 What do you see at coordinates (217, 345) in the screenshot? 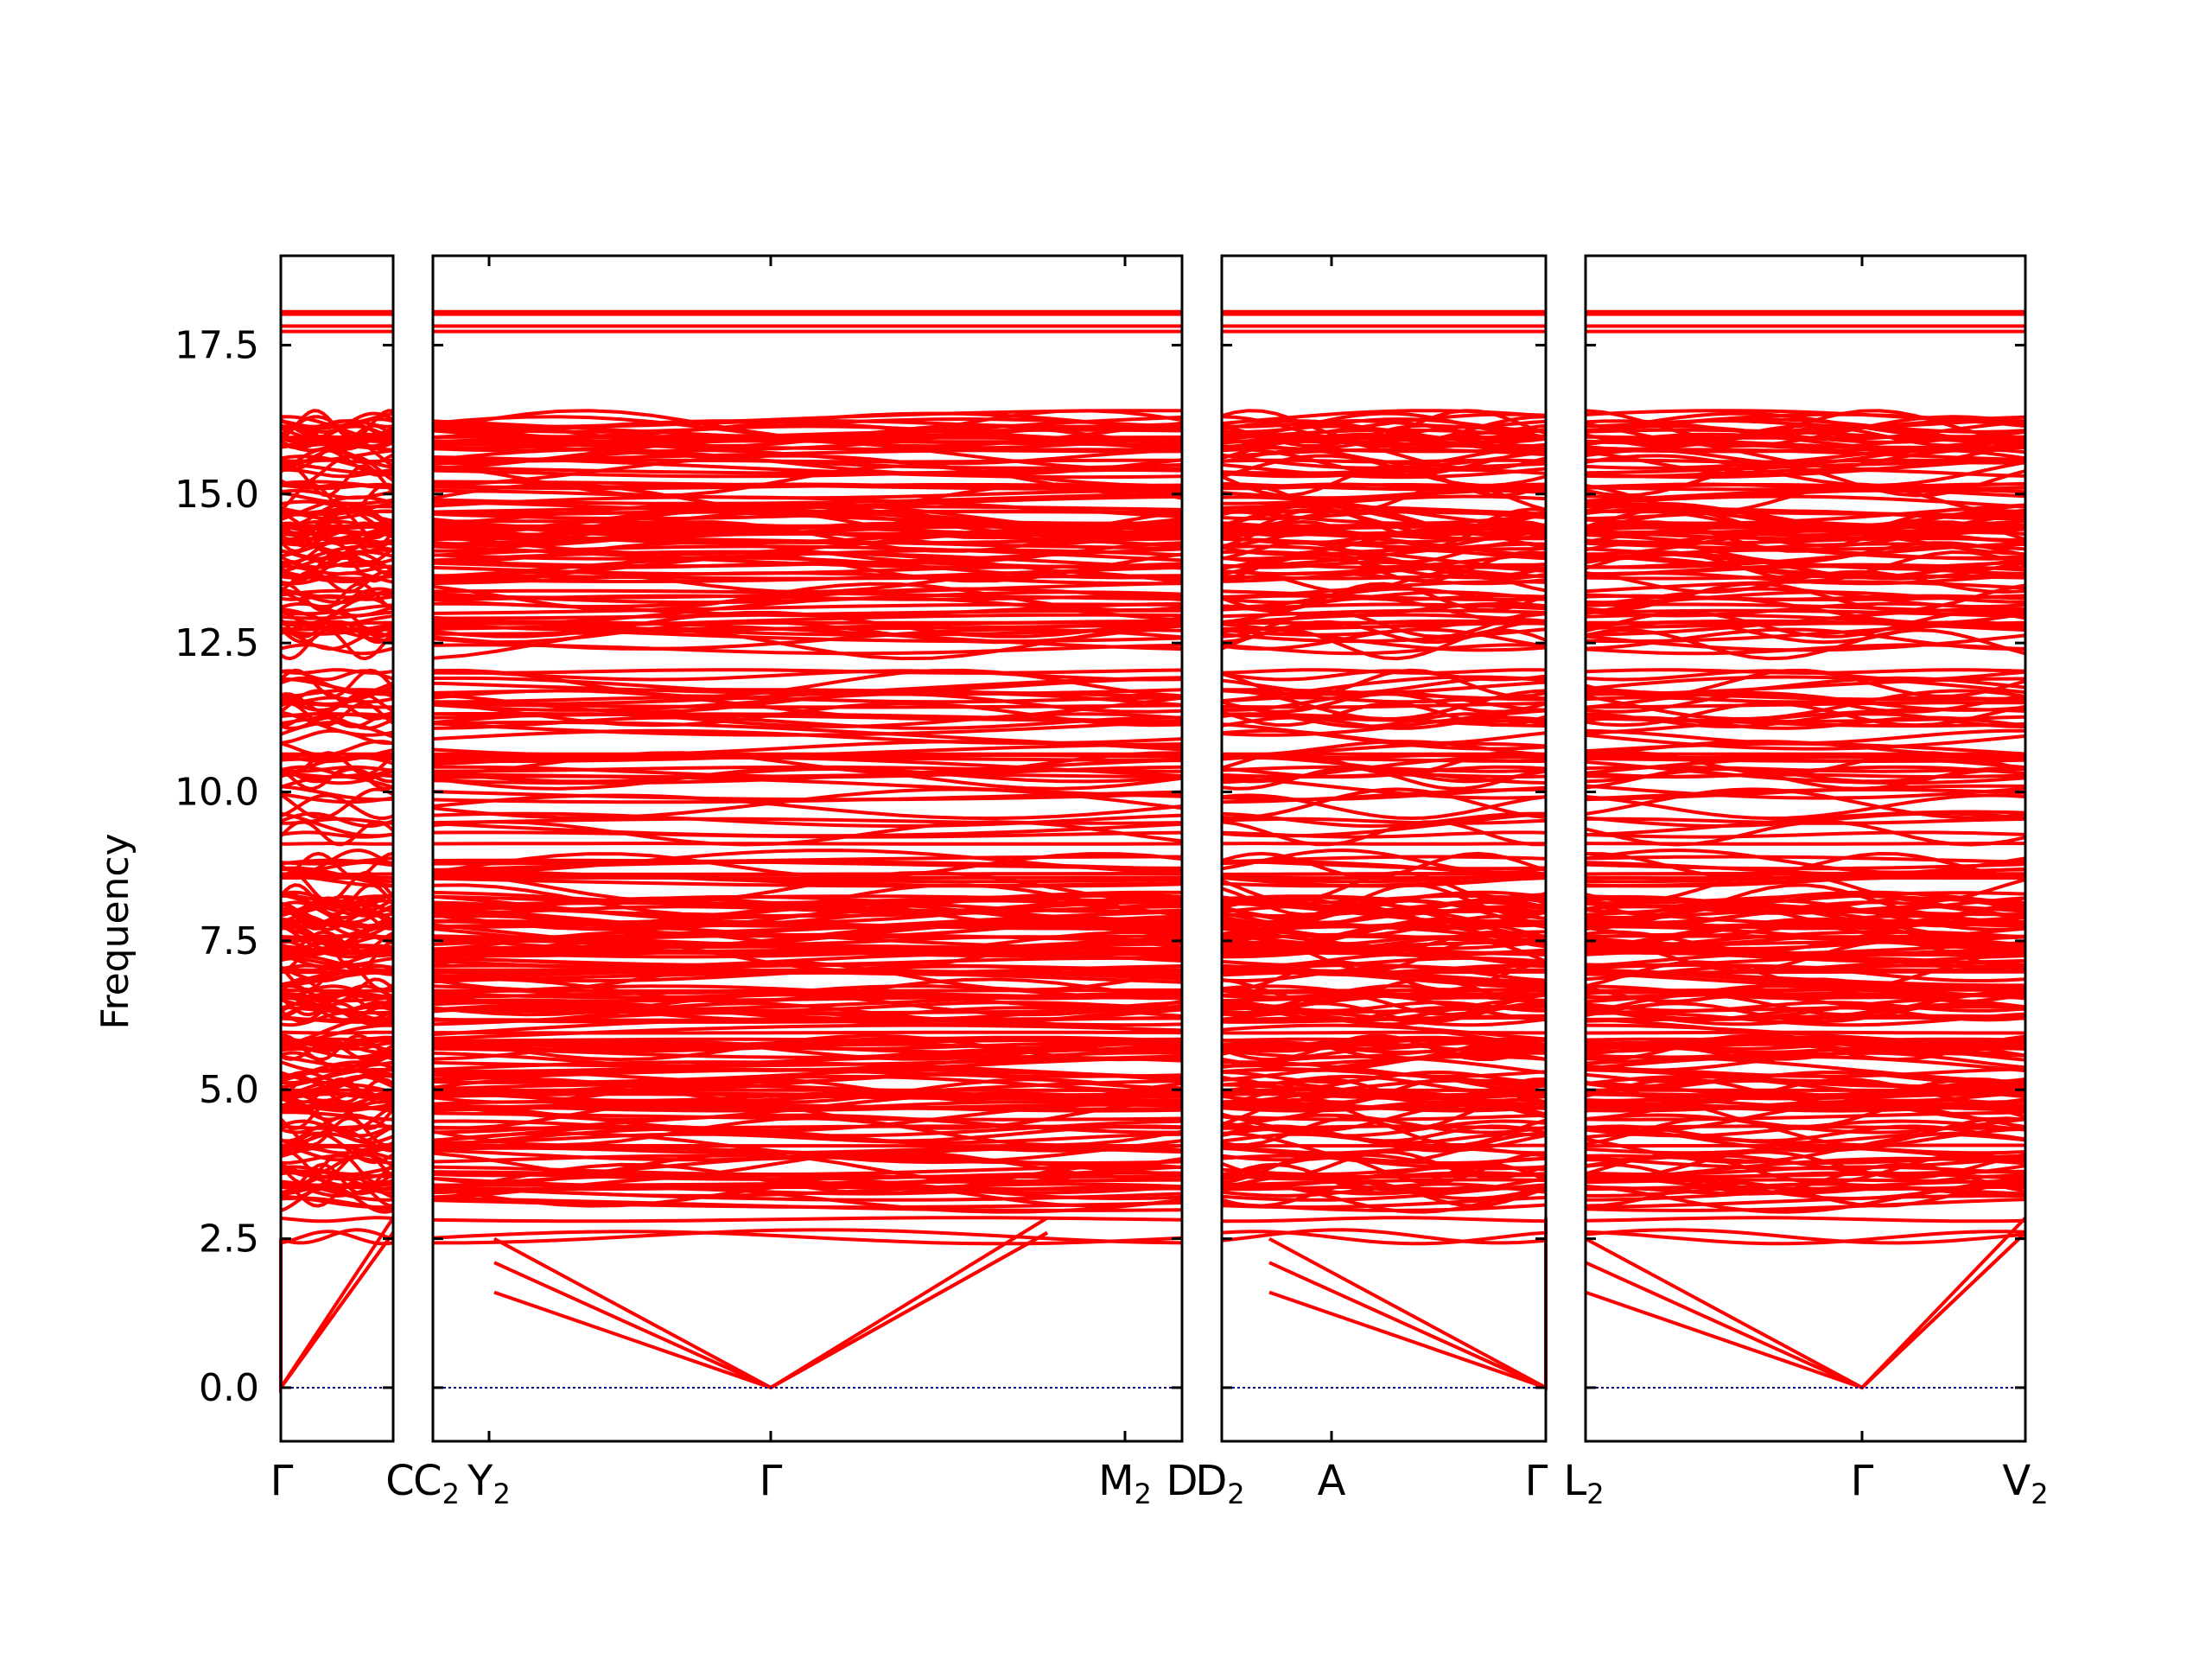
I see `y-tick-label: 17.5` at bounding box center [217, 345].